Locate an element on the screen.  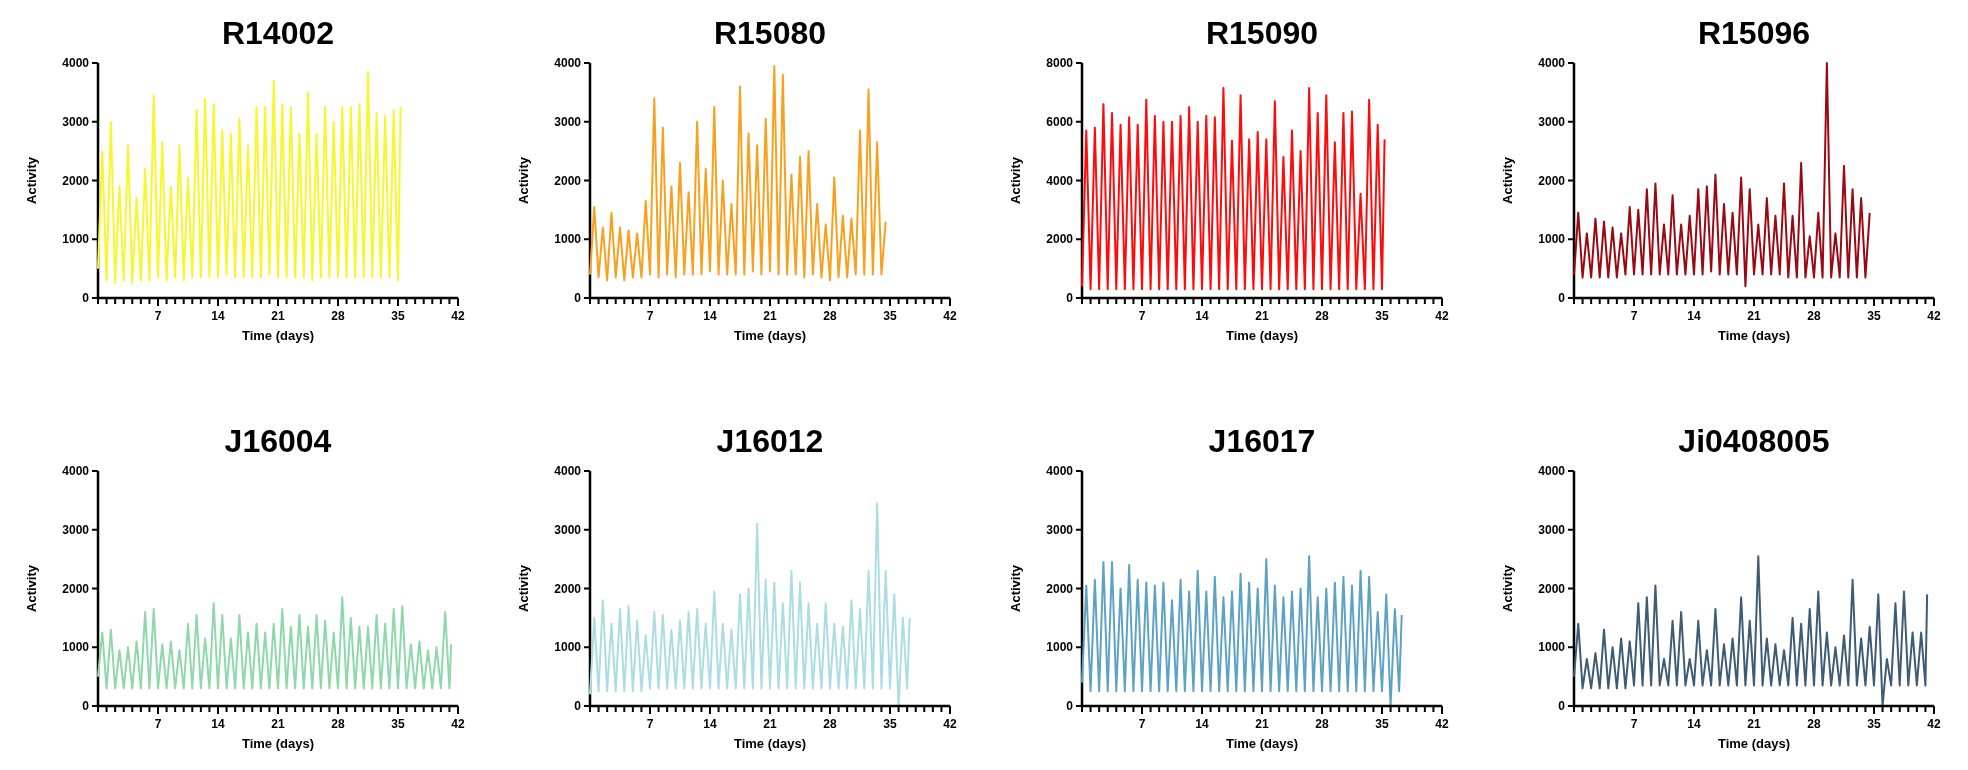
chart-title: R14002 is located at coordinates (278, 33).